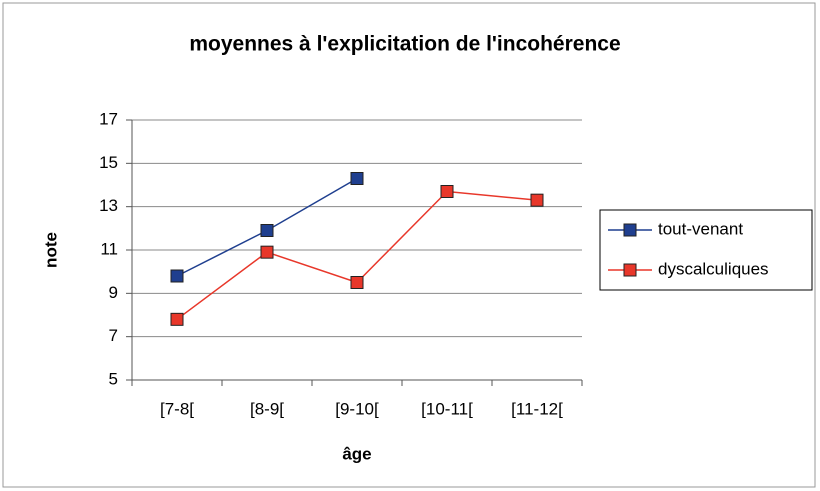  What do you see at coordinates (447, 408) in the screenshot?
I see `x-tick-label: [10-11[` at bounding box center [447, 408].